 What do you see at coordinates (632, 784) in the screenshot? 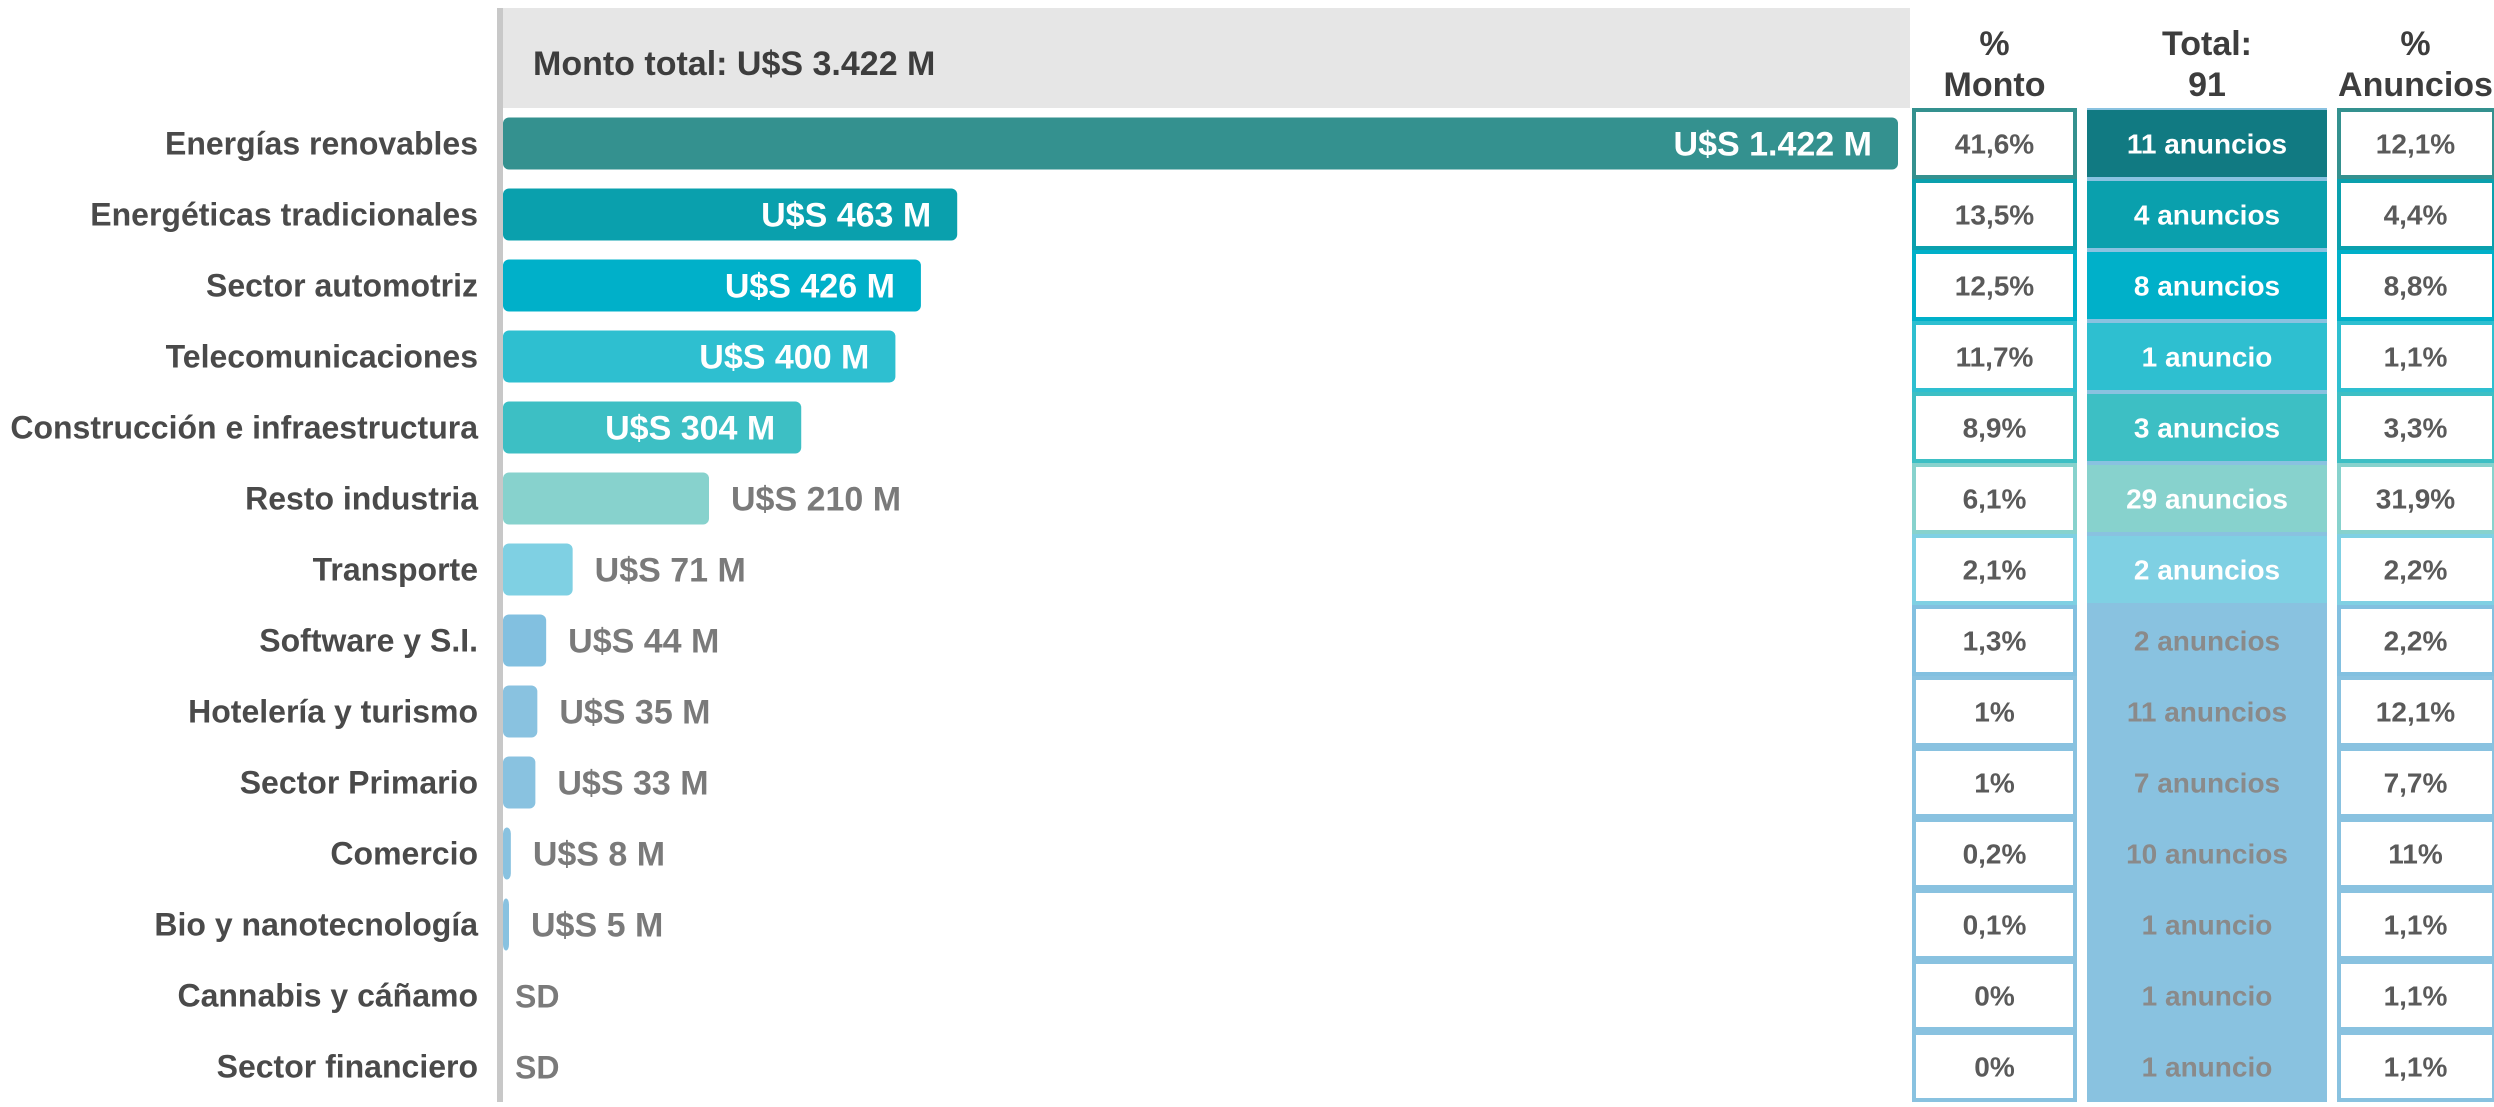
I see `bar-value-label: U$S 33 M` at bounding box center [632, 784].